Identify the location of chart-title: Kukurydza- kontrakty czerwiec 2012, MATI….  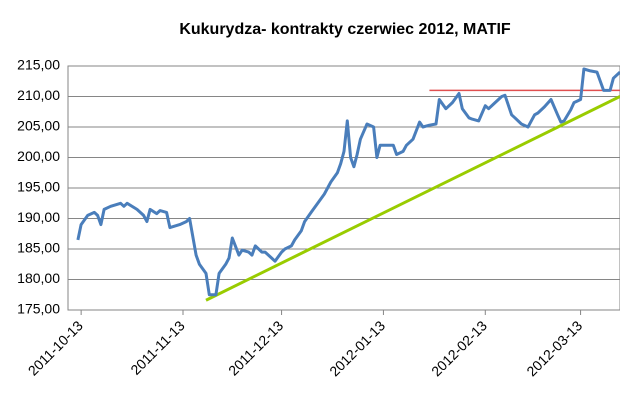
(345, 29).